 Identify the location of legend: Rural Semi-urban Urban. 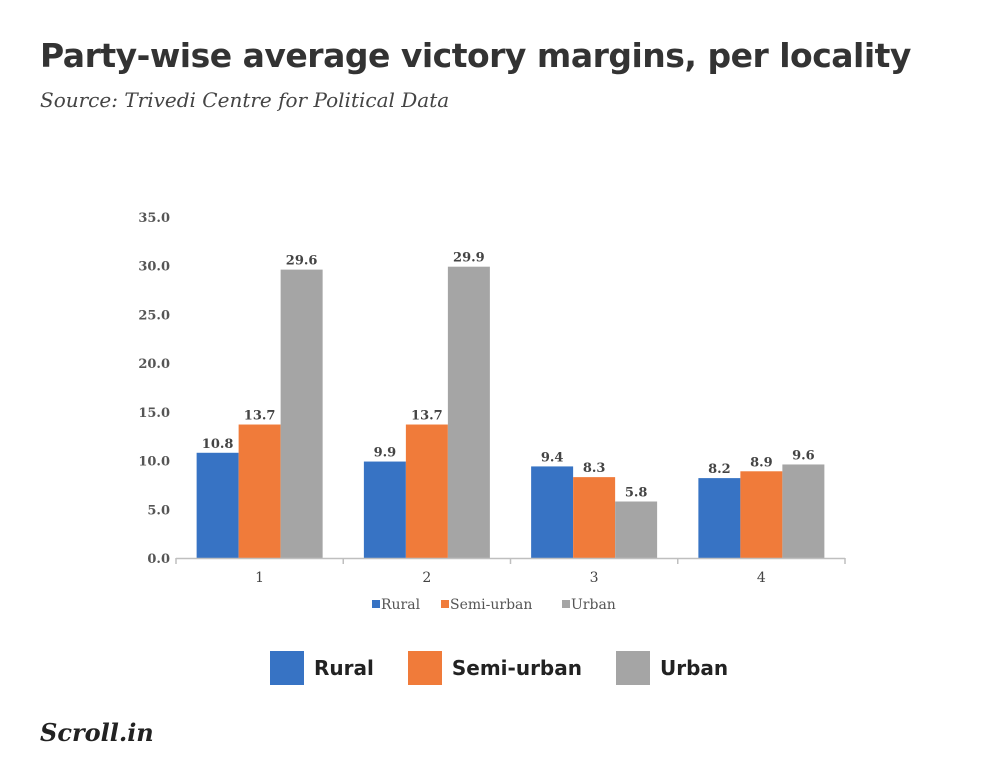
(516, 668).